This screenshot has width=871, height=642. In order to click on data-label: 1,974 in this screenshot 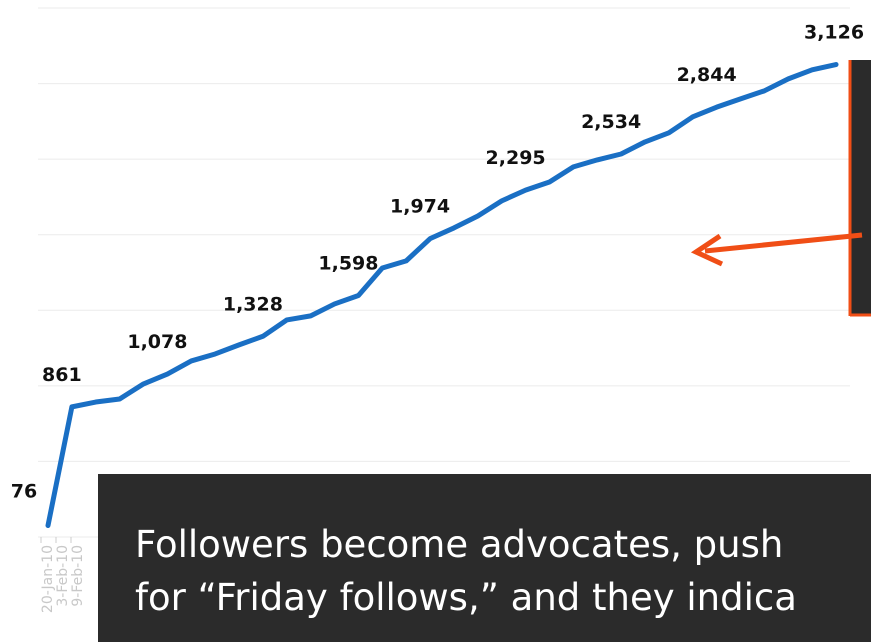, I will do `click(420, 207)`.